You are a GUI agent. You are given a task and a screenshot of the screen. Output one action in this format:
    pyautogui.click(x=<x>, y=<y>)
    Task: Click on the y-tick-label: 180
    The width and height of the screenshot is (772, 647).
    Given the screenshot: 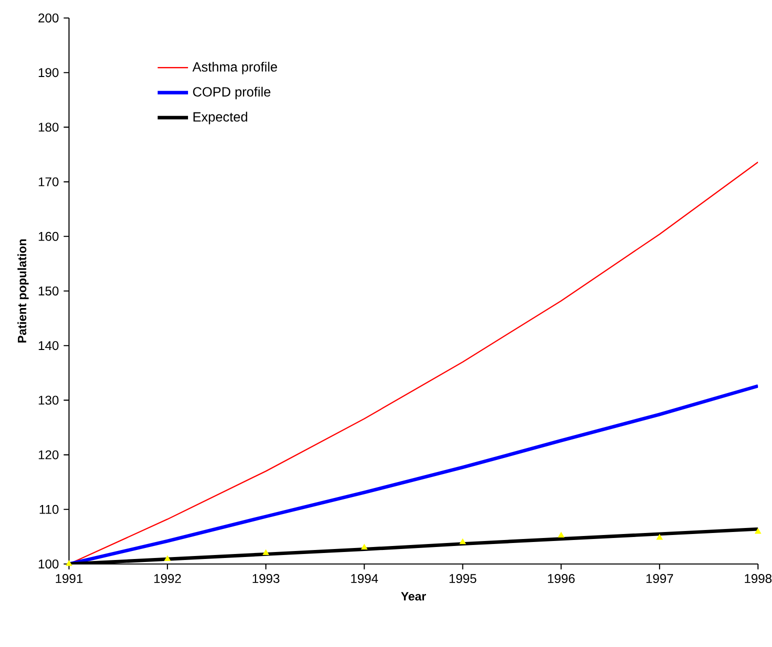 What is the action you would take?
    pyautogui.click(x=48, y=127)
    